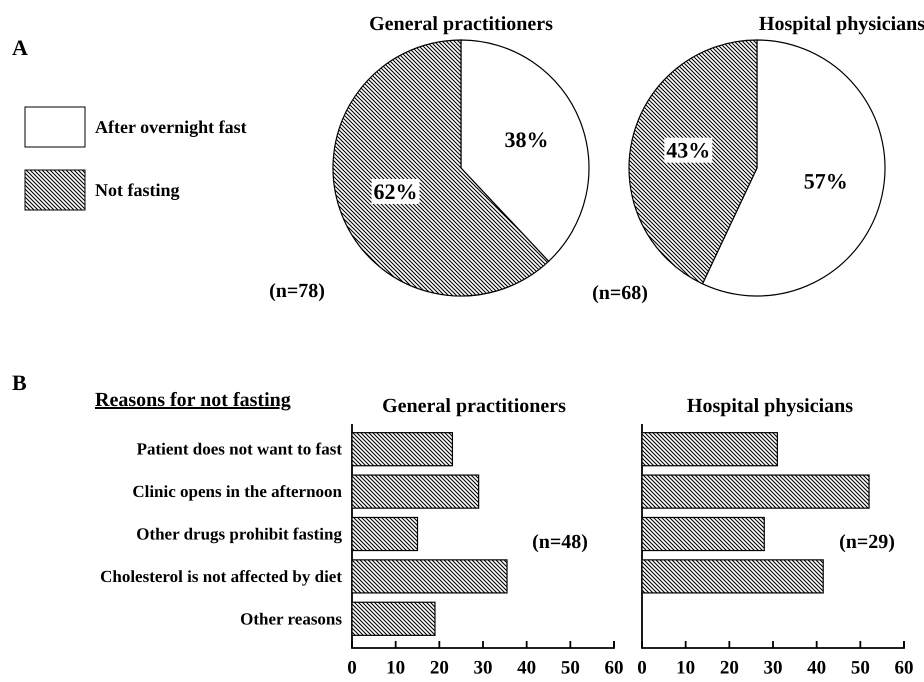 The image size is (924, 682). Describe the element at coordinates (297, 291) in the screenshot. I see `text: (n=78)` at that location.